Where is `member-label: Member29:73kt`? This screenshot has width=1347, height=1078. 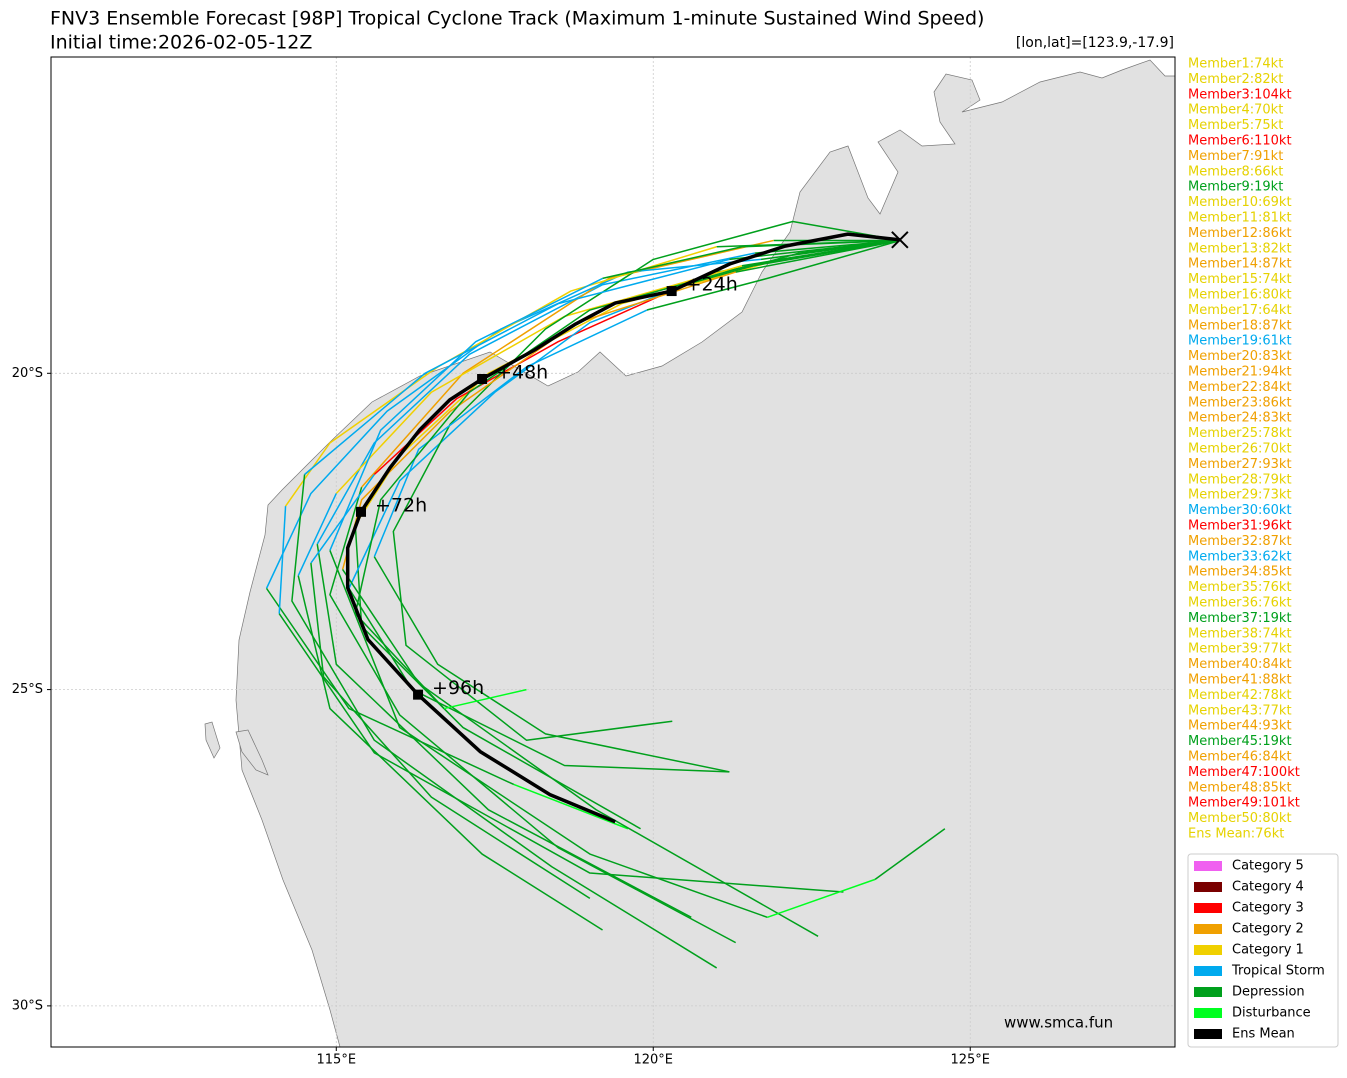
member-label: Member29:73kt is located at coordinates (1240, 495).